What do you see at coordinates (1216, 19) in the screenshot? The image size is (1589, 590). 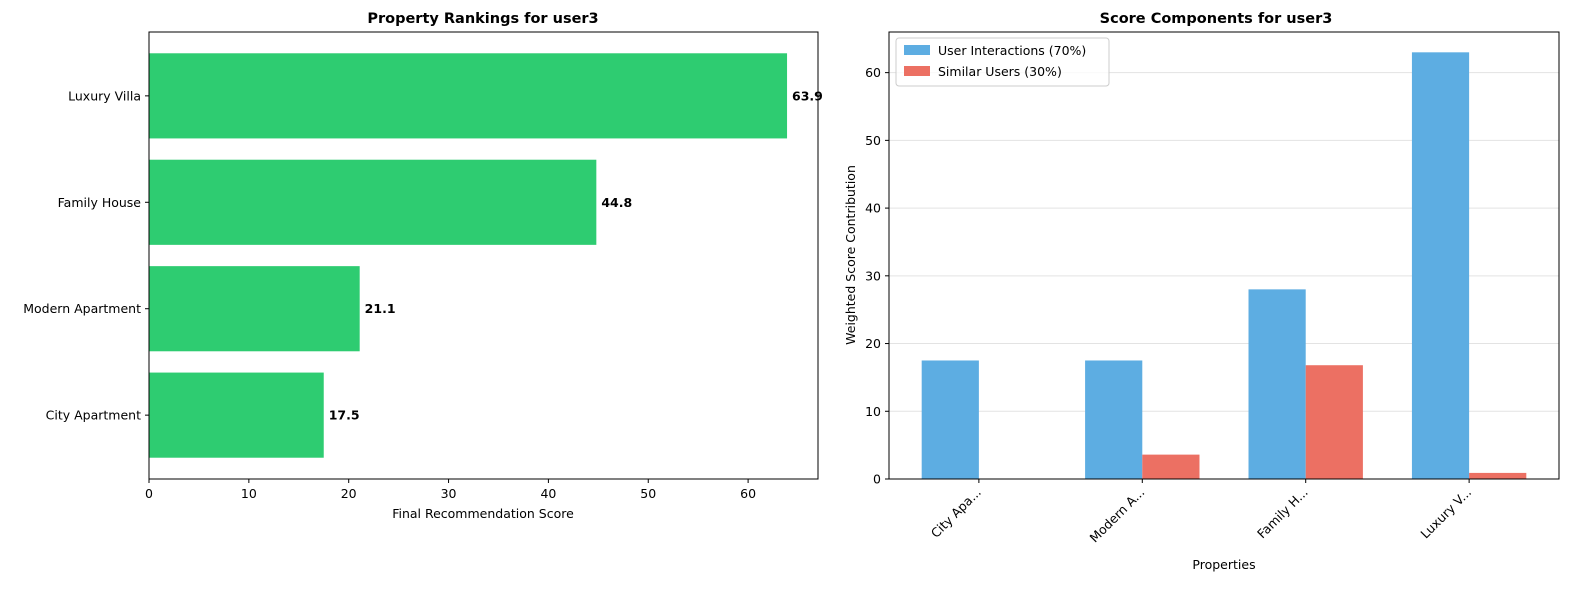 I see `chart-title: Score Components for user3` at bounding box center [1216, 19].